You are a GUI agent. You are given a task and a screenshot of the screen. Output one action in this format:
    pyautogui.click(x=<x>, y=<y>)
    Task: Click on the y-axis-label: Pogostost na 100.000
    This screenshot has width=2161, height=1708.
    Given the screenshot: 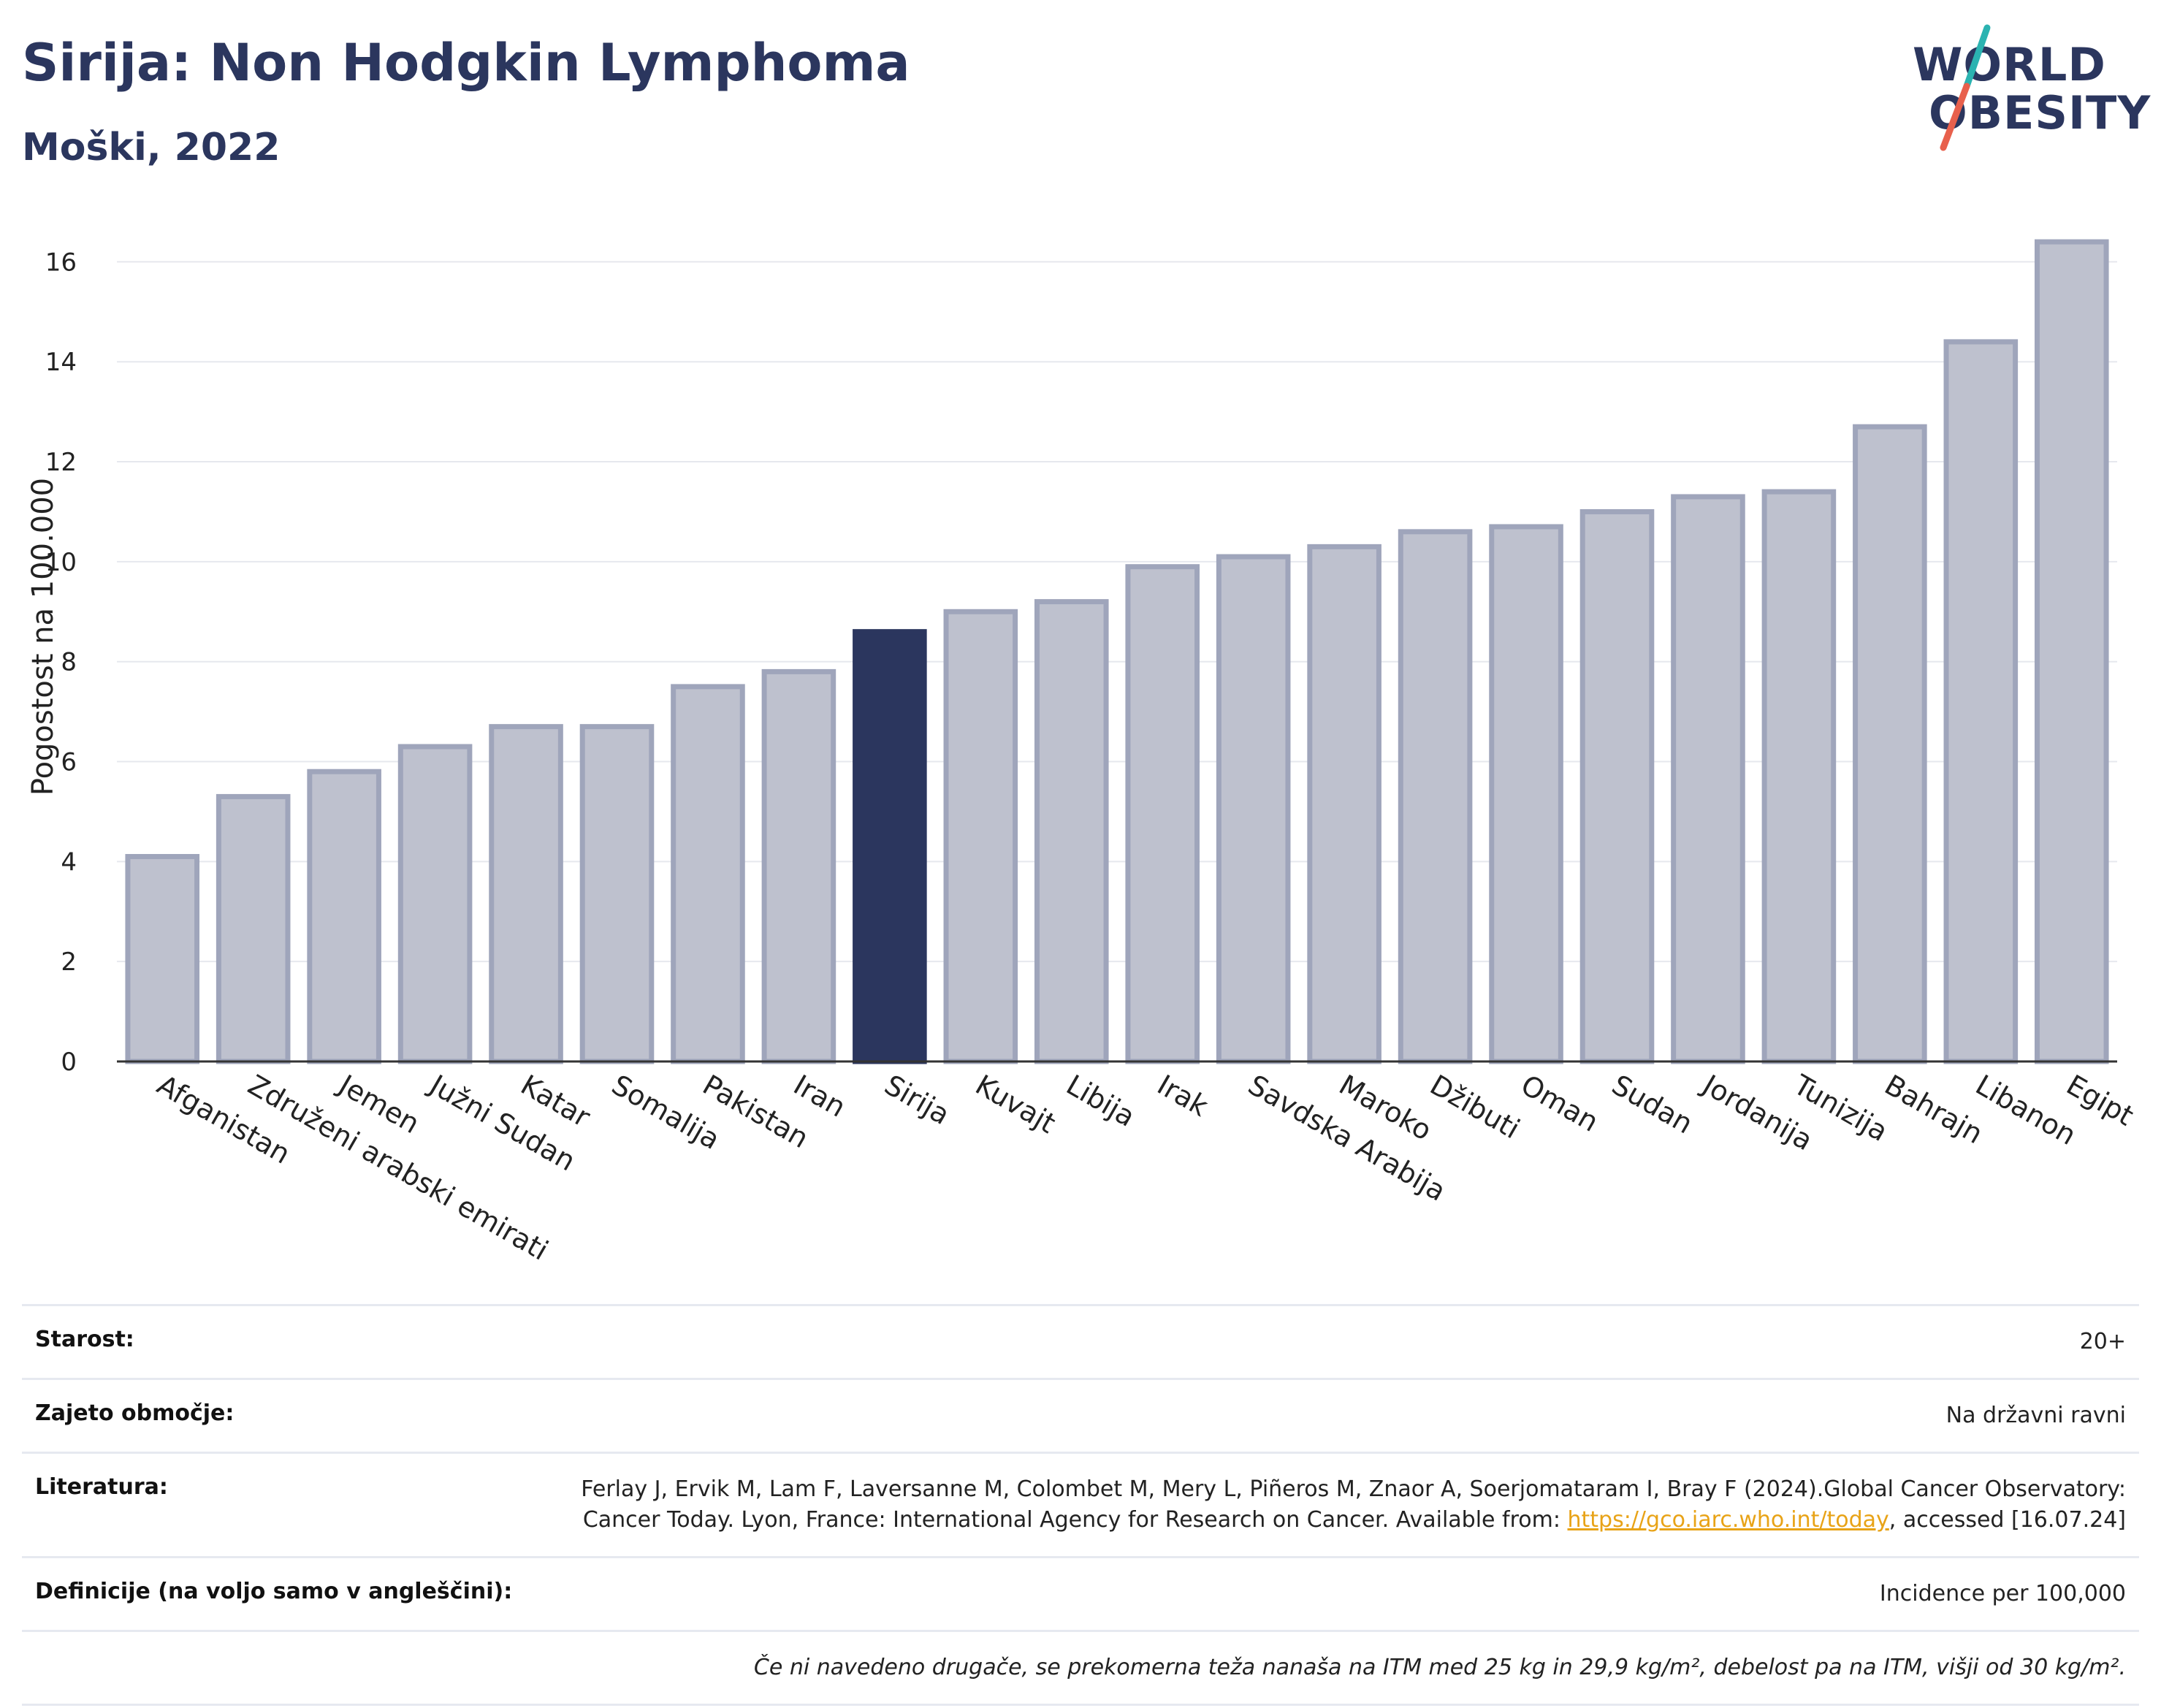 What is the action you would take?
    pyautogui.click(x=43, y=637)
    